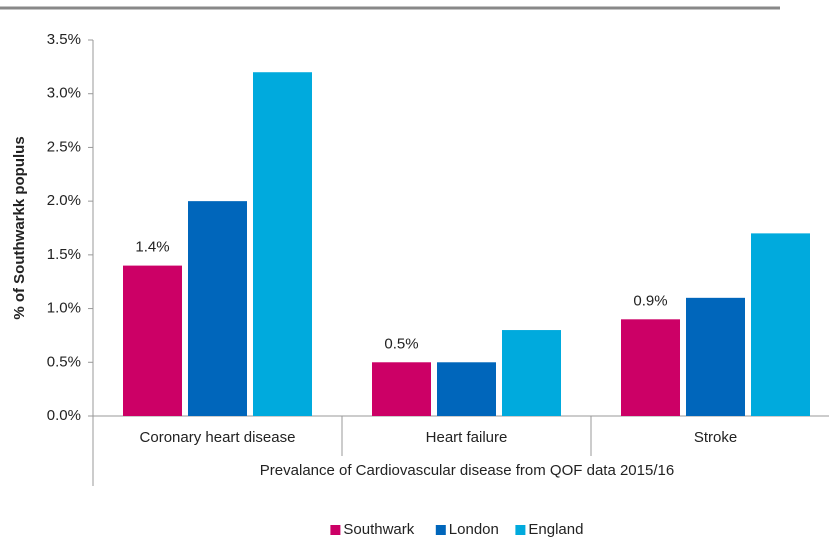 The height and width of the screenshot is (539, 829). What do you see at coordinates (378, 529) in the screenshot?
I see `legend-label: Southwark` at bounding box center [378, 529].